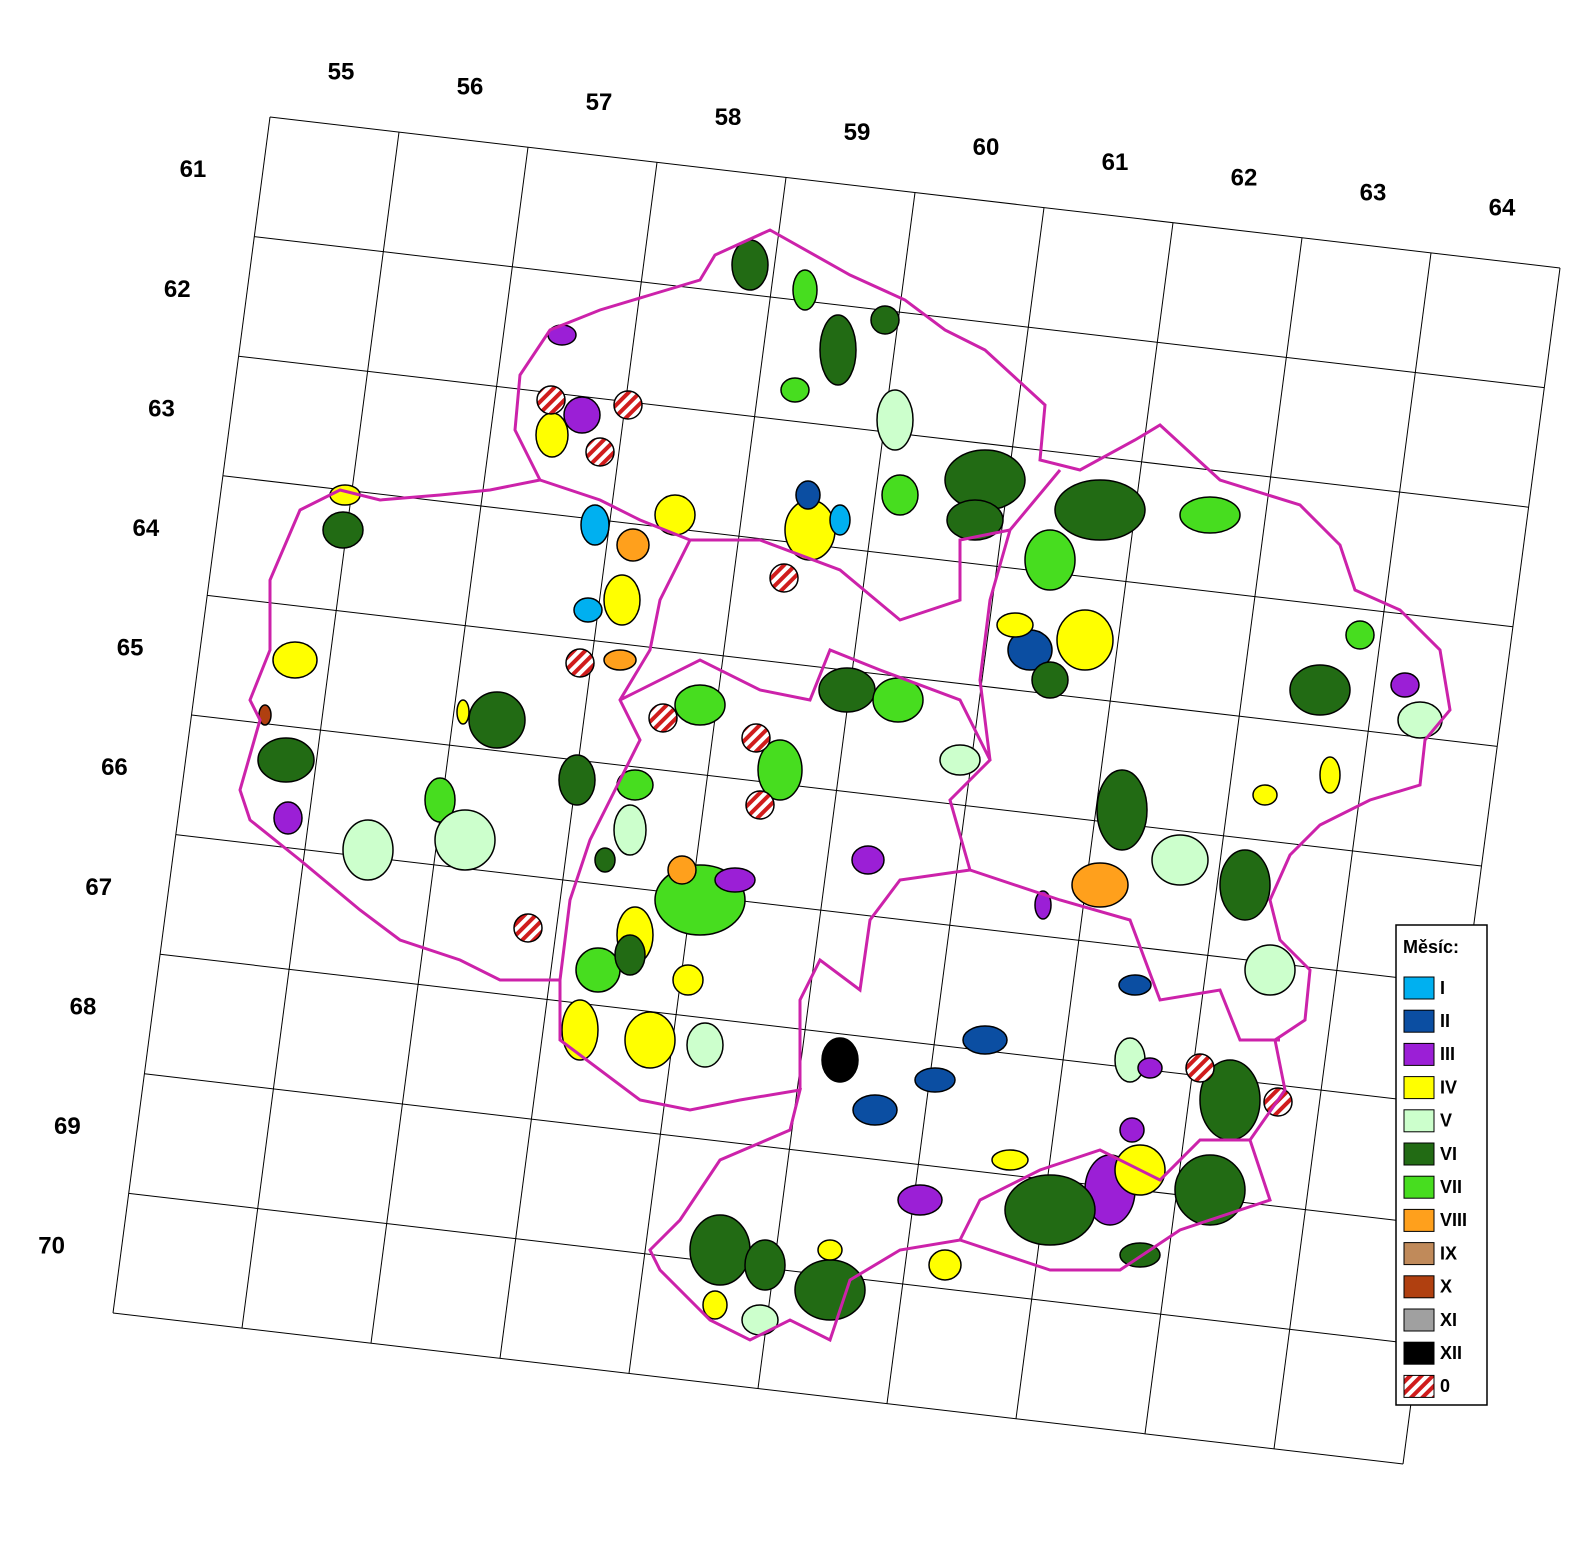 The width and height of the screenshot is (1587, 1549). I want to click on row-label: 66, so click(114, 767).